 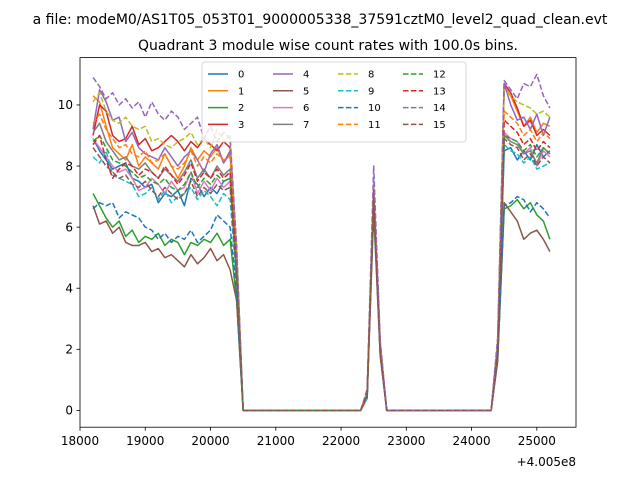 What do you see at coordinates (406, 441) in the screenshot?
I see `x-tick-label: 23000` at bounding box center [406, 441].